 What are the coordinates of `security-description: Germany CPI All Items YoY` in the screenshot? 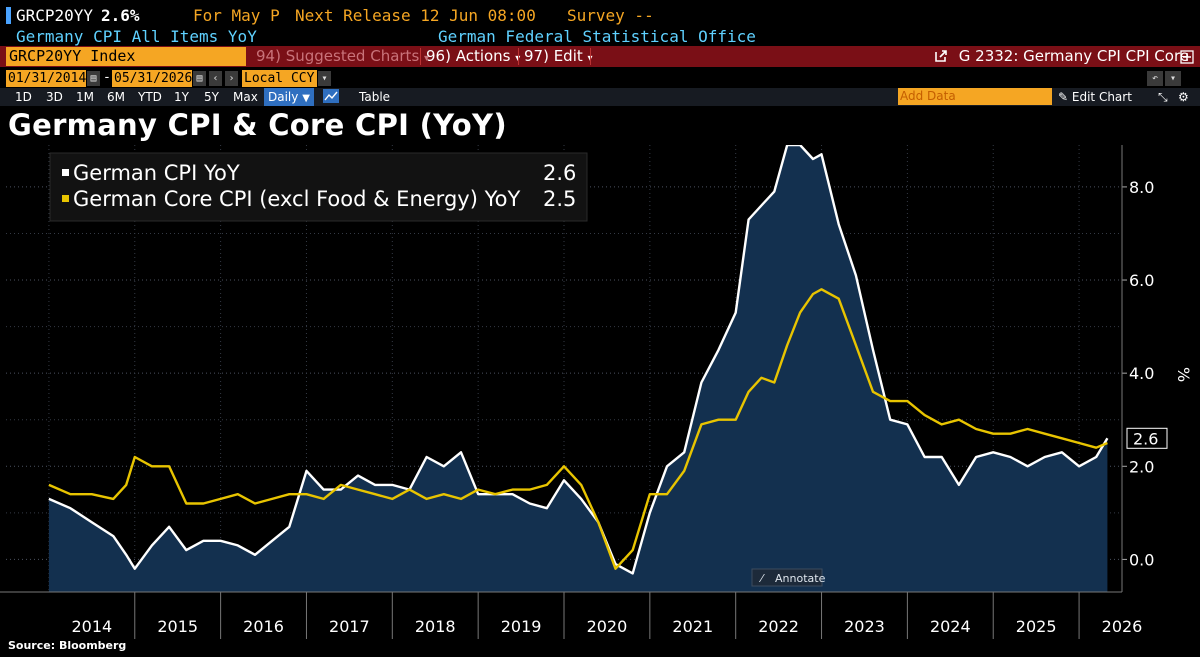 It's located at (136, 36).